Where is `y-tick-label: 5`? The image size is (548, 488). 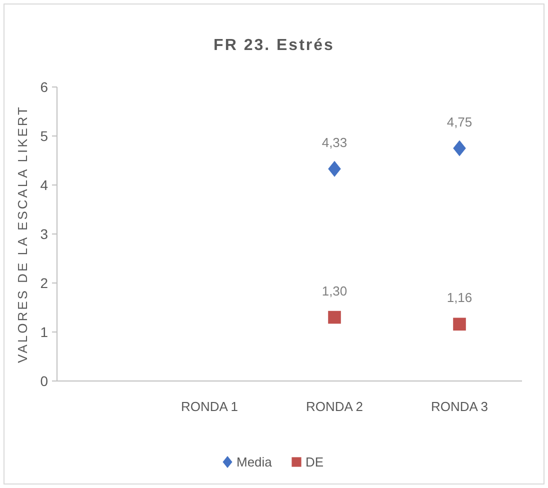 y-tick-label: 5 is located at coordinates (44, 136).